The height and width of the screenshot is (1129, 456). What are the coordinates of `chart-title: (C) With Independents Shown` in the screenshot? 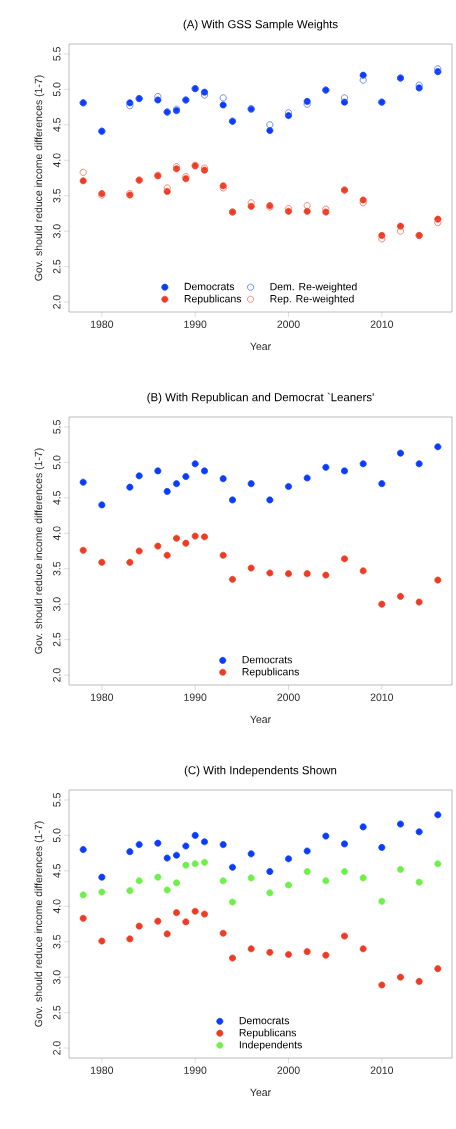 It's located at (260, 771).